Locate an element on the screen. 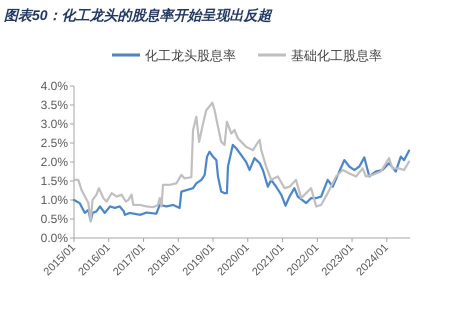 Image resolution: width=453 pixels, height=333 pixels. legend-label: 基础化工股息率 is located at coordinates (336, 55).